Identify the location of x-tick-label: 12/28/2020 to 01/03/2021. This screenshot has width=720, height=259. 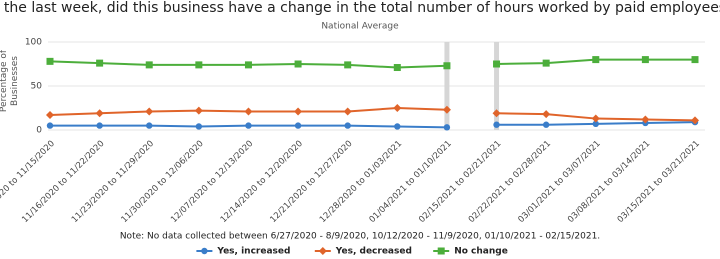
(361, 182).